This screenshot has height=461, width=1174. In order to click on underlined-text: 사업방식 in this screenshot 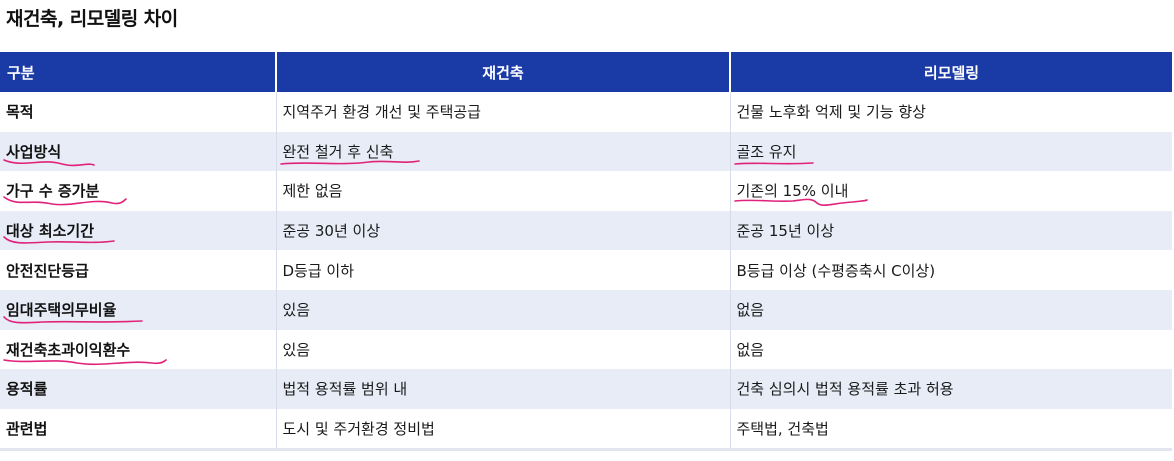, I will do `click(49, 154)`.